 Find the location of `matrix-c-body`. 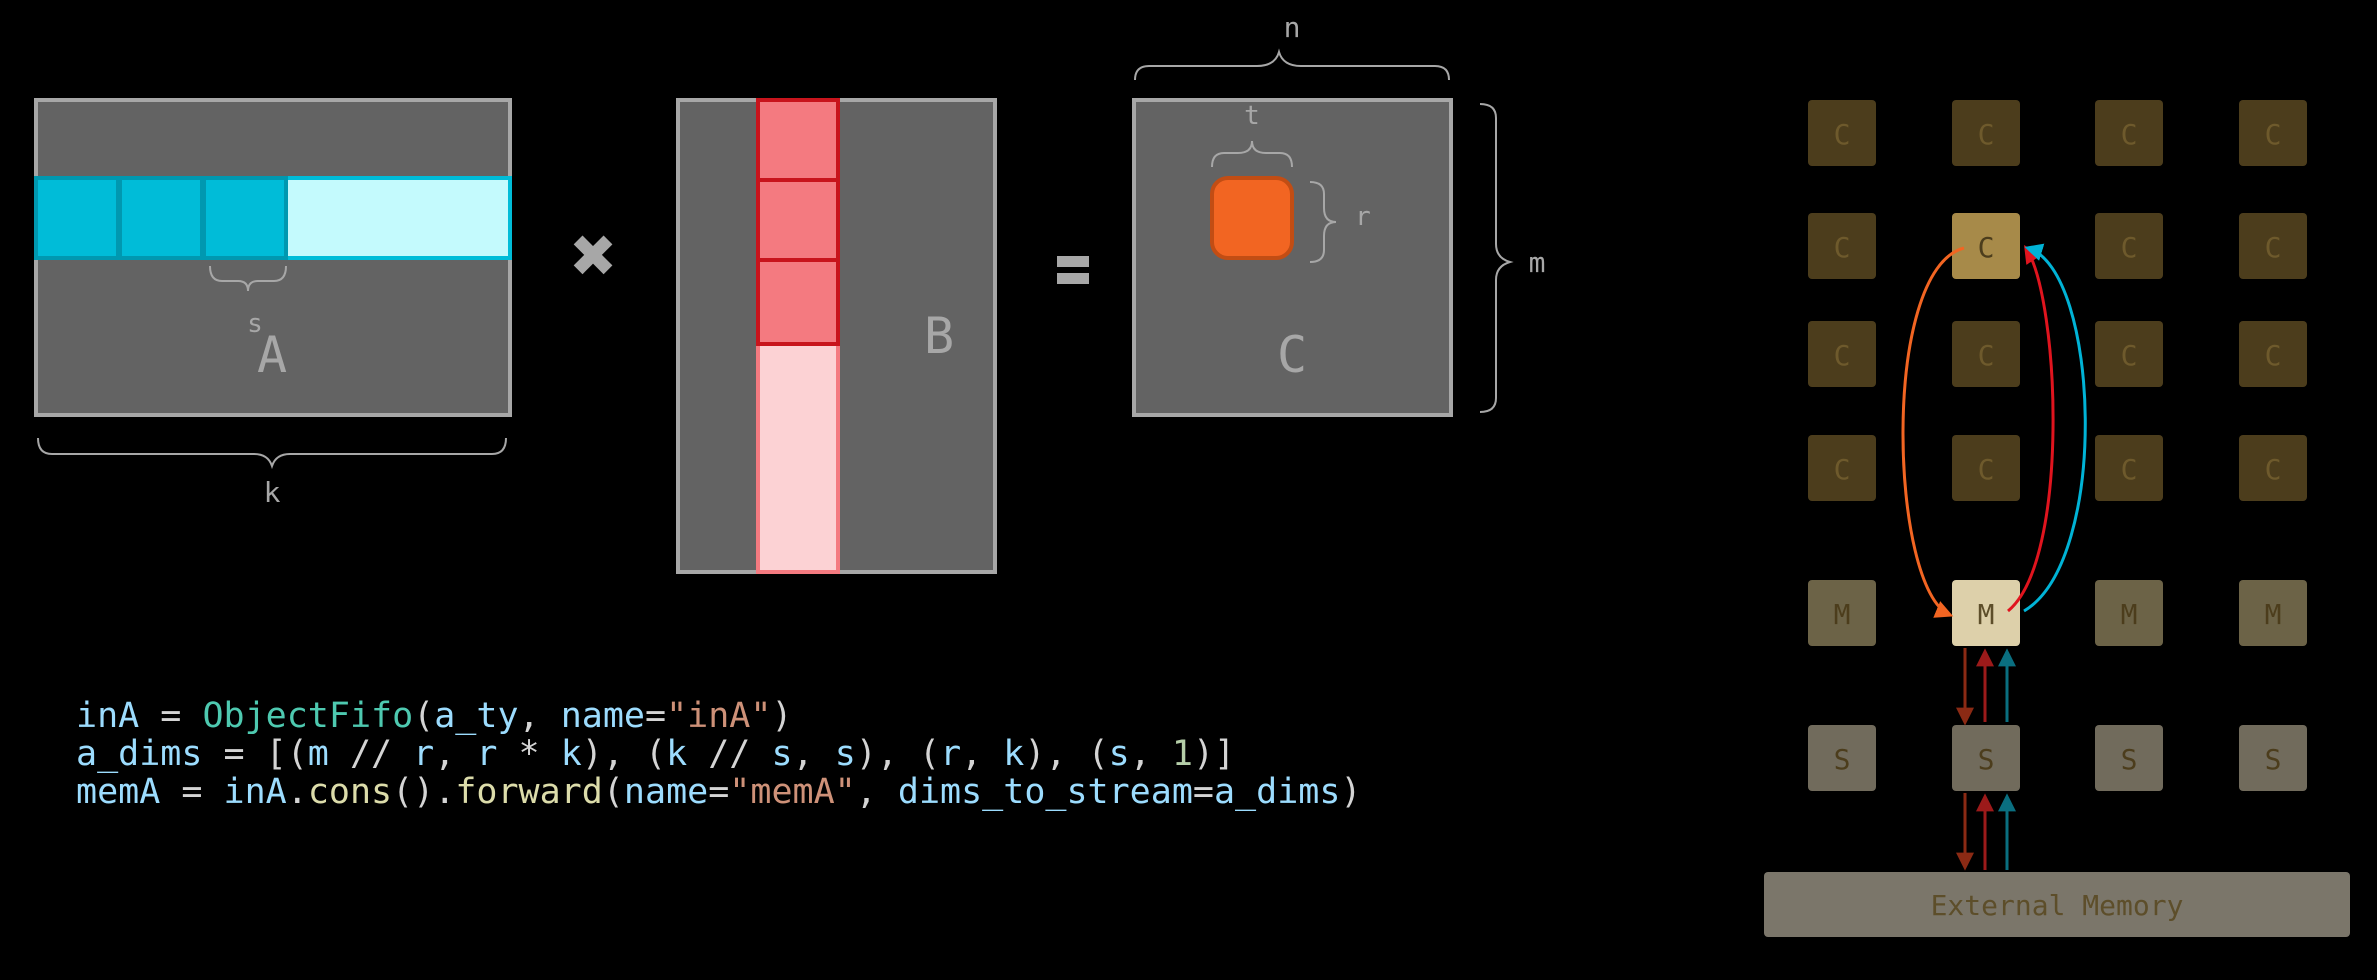

matrix-c-body is located at coordinates (1292, 257).